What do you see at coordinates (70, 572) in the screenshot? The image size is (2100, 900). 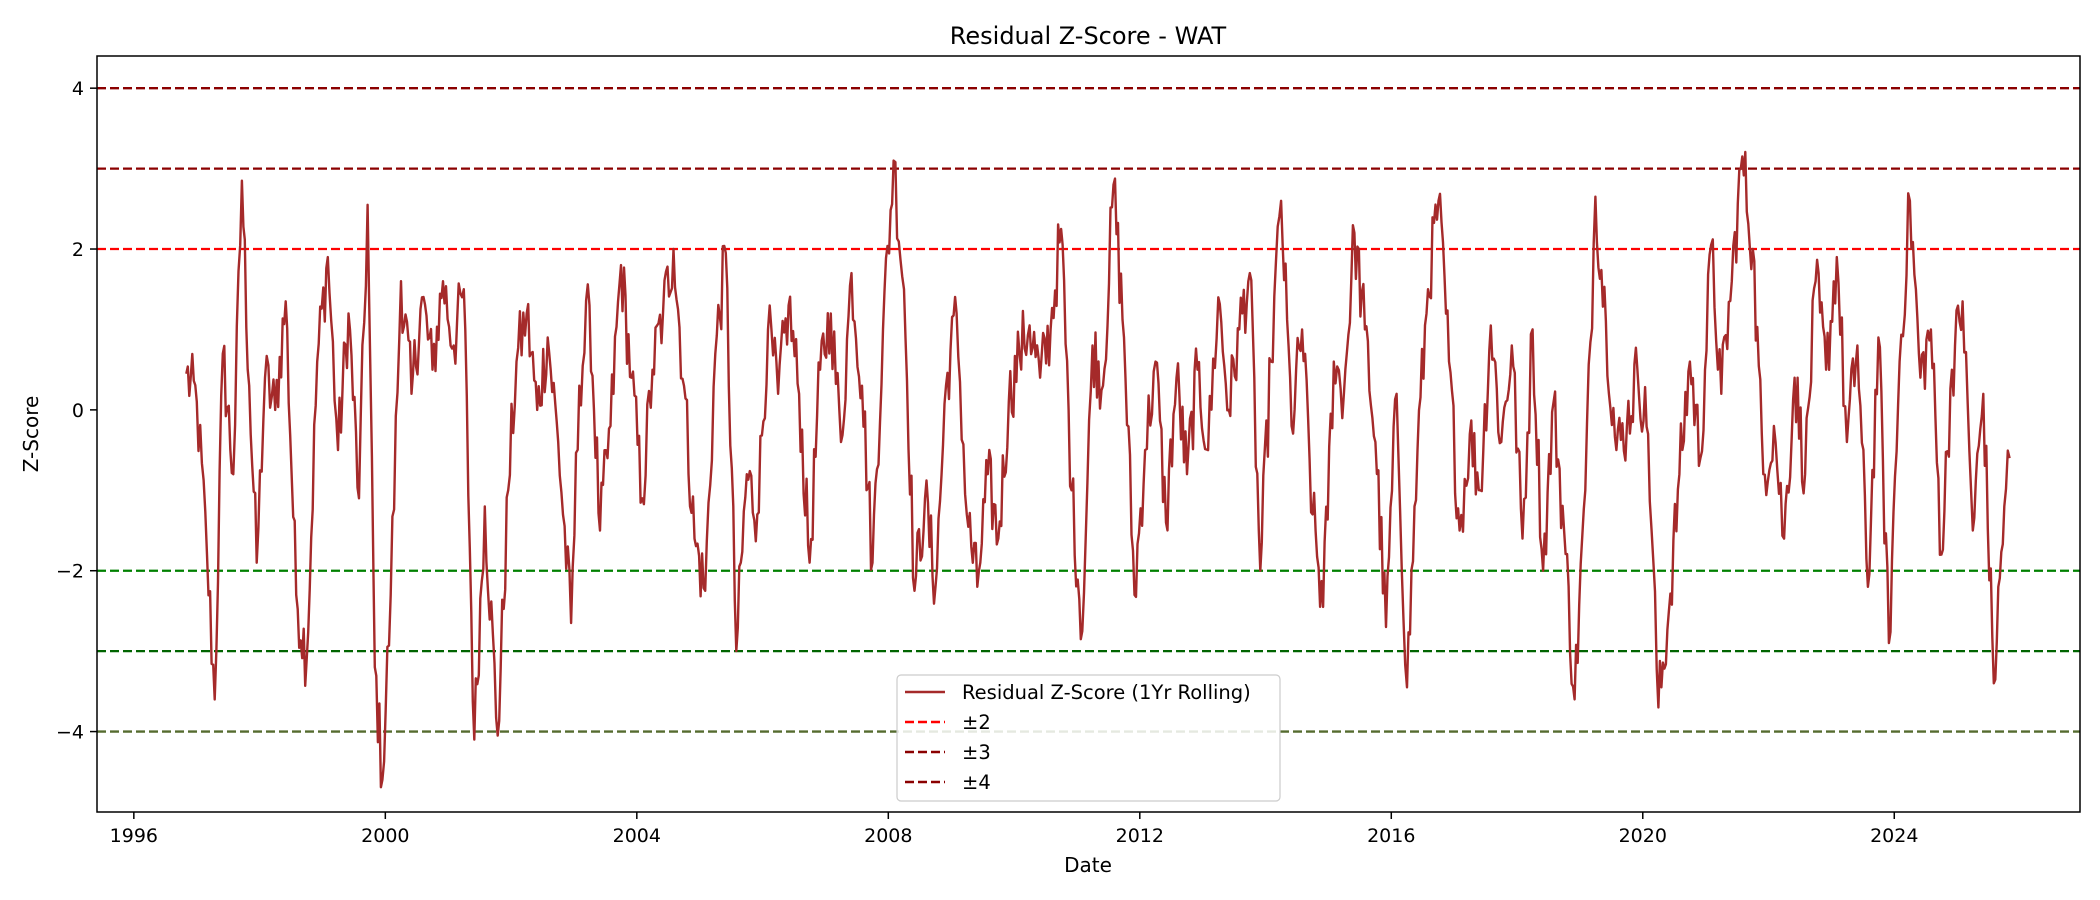 I see `y-tick-label: −2` at bounding box center [70, 572].